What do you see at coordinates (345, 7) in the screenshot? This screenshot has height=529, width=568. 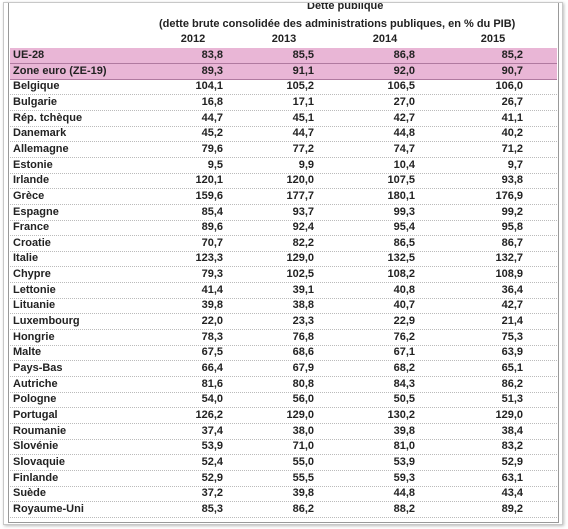 I see `title: Dette publique` at bounding box center [345, 7].